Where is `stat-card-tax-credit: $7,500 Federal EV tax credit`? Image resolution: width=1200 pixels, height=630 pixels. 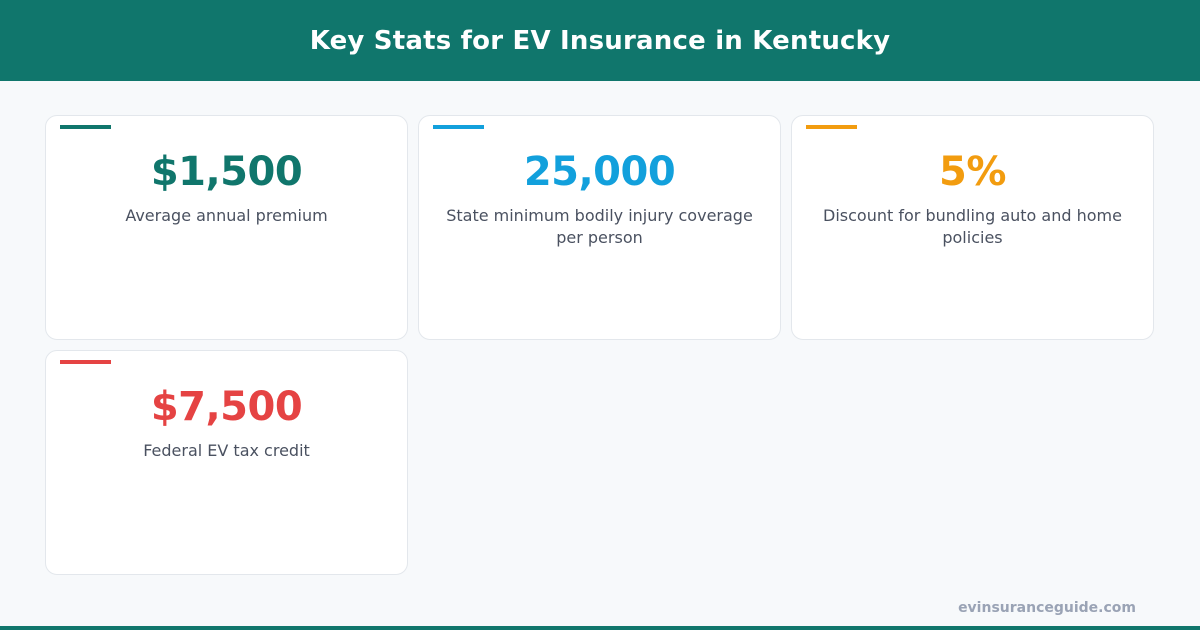
stat-card-tax-credit: $7,500 Federal EV tax credit is located at coordinates (226, 462).